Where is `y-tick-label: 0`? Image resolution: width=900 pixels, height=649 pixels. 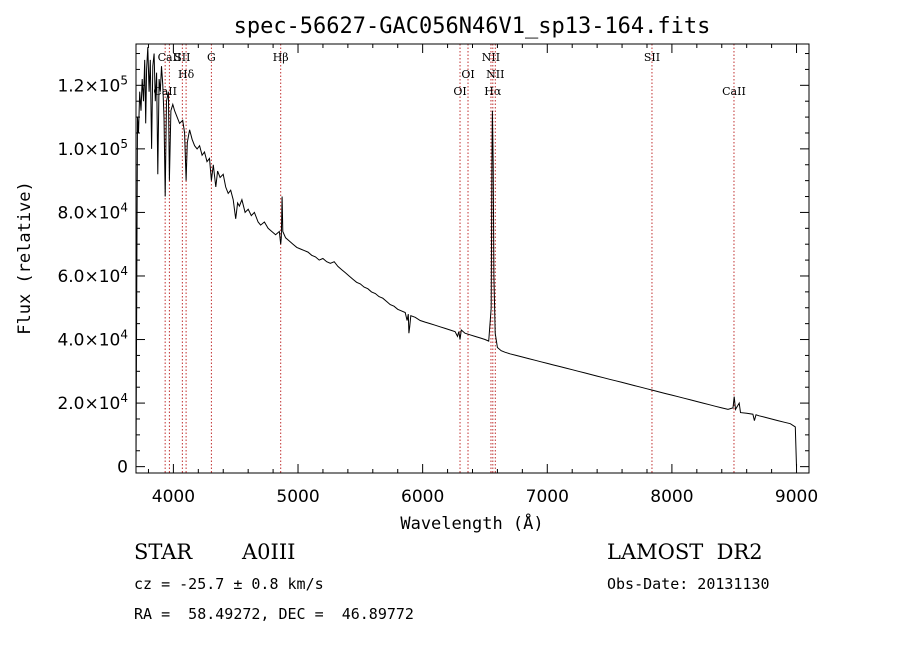
y-tick-label: 0 is located at coordinates (122, 468).